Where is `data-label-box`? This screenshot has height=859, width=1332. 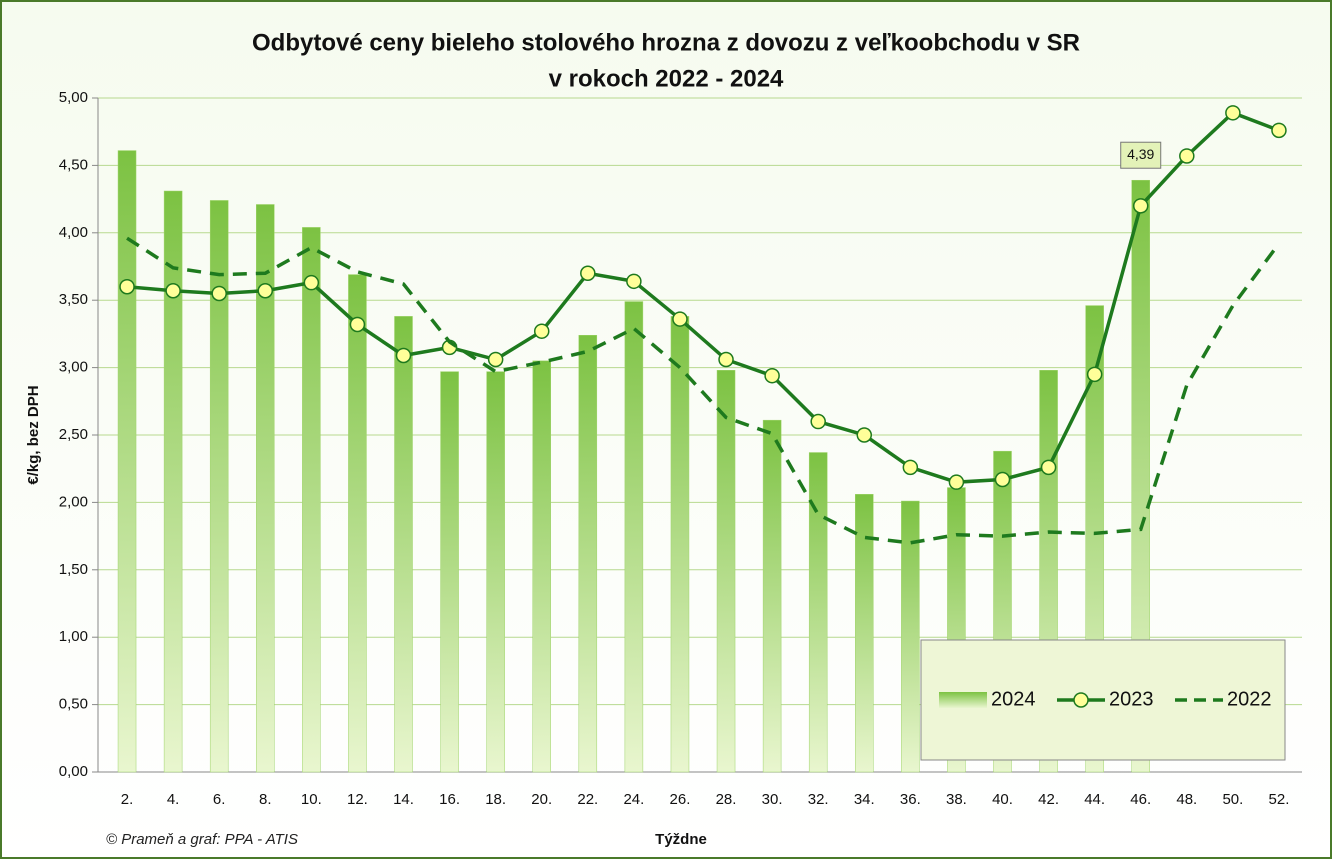 data-label-box is located at coordinates (1141, 155).